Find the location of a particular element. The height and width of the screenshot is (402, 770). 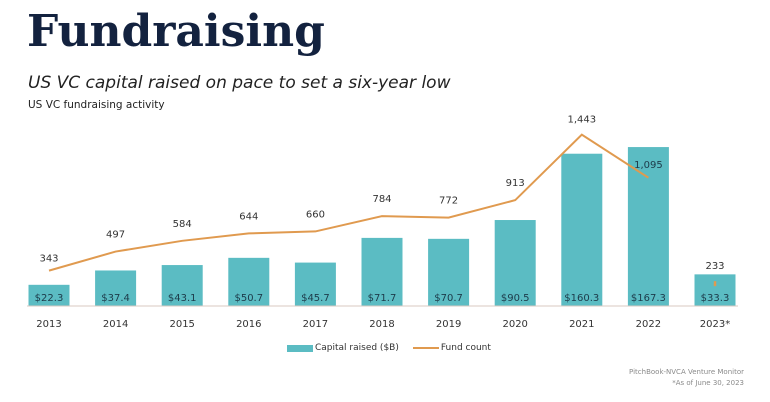

fund-count-label: 913 is located at coordinates (515, 183).